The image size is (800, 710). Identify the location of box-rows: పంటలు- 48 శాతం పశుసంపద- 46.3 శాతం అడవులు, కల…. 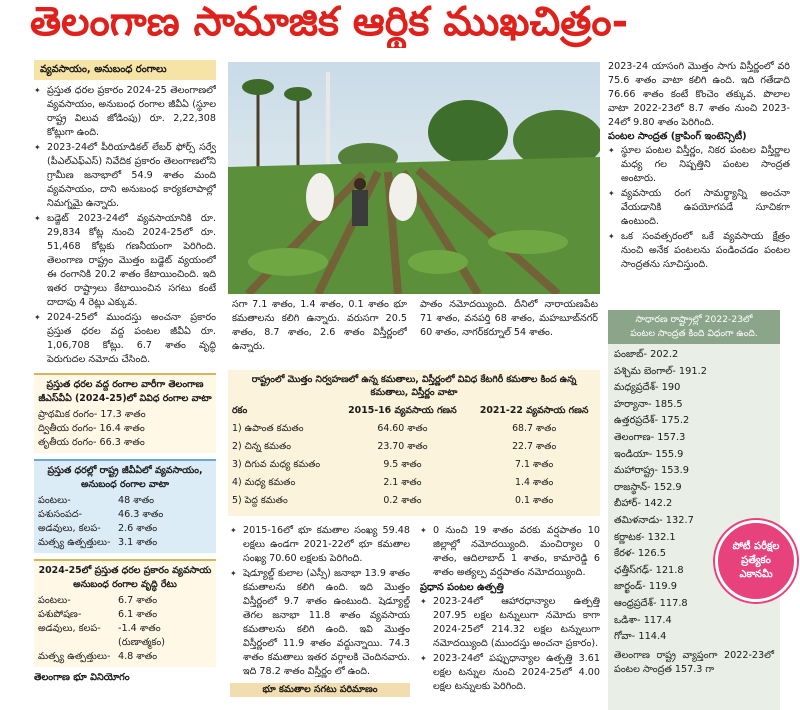
(125, 522).